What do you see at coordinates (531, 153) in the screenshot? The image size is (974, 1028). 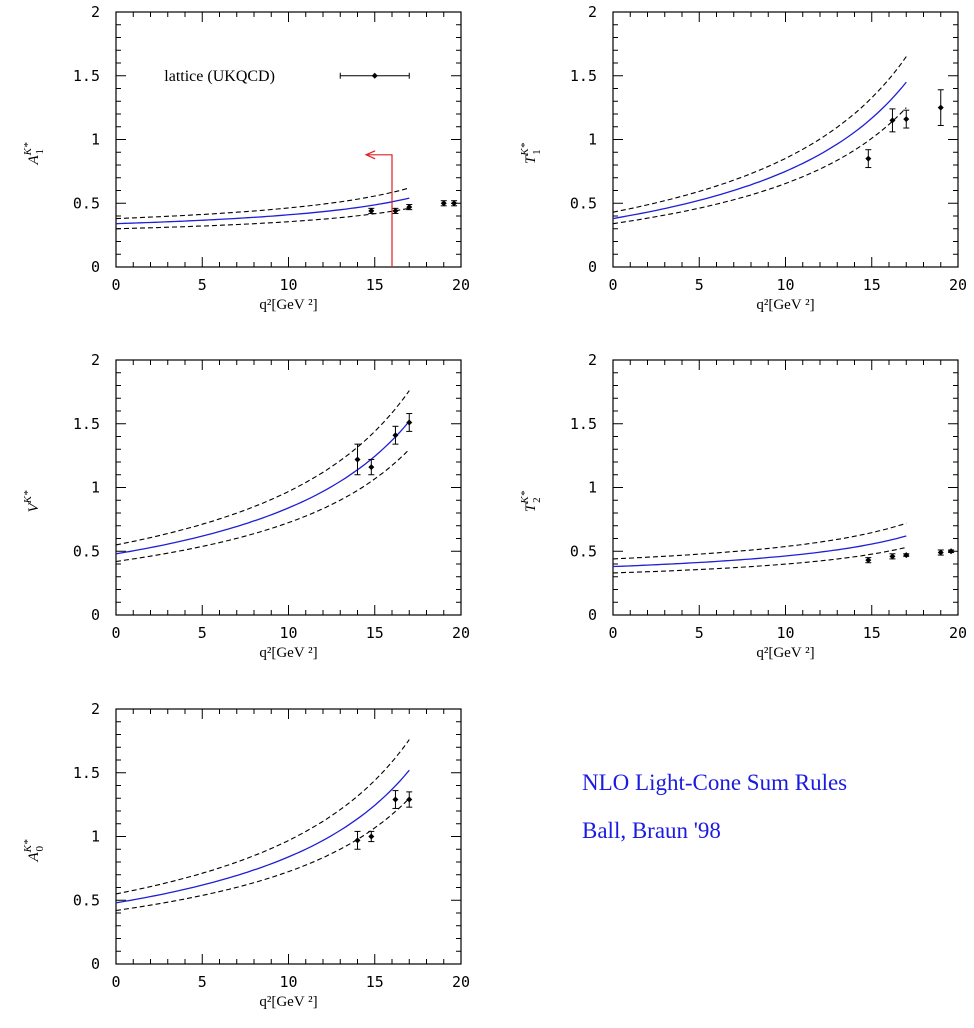 I see `y-axis-label: TK*1` at bounding box center [531, 153].